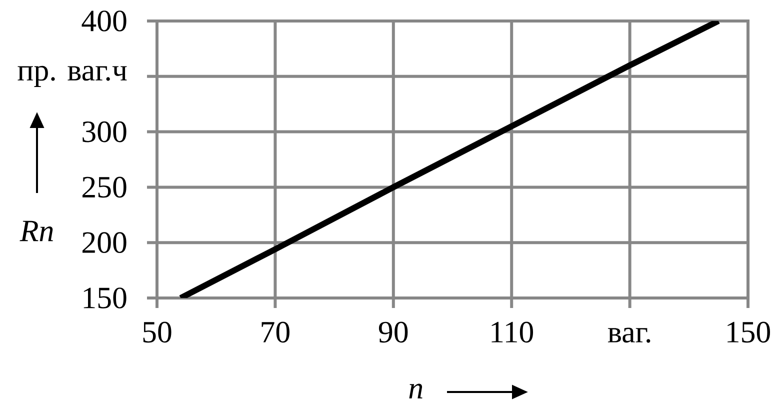 The width and height of the screenshot is (781, 410). What do you see at coordinates (105, 298) in the screenshot?
I see `y-tick-label: 150` at bounding box center [105, 298].